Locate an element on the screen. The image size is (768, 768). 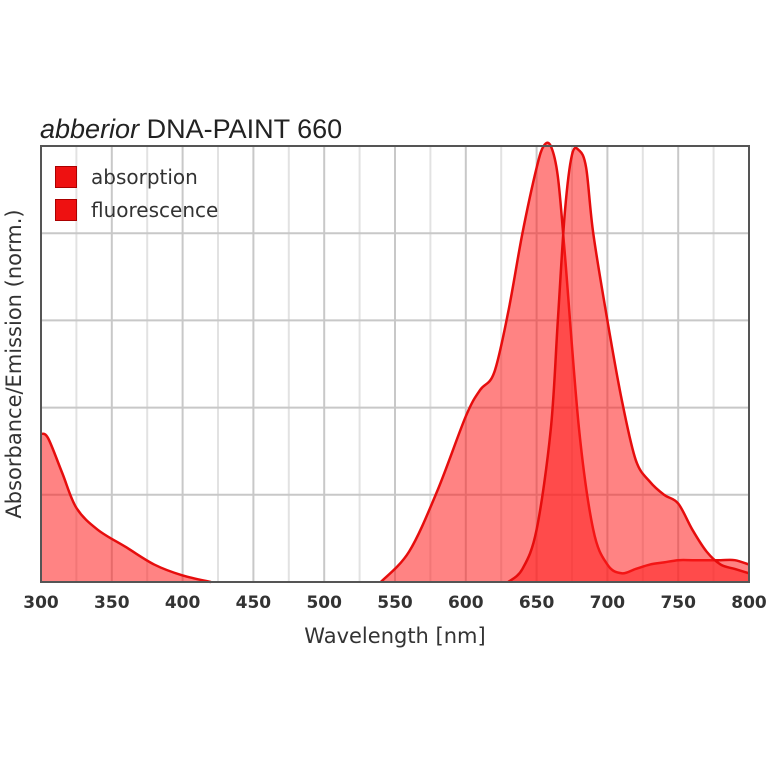
absorption-area is located at coordinates (126, 507).